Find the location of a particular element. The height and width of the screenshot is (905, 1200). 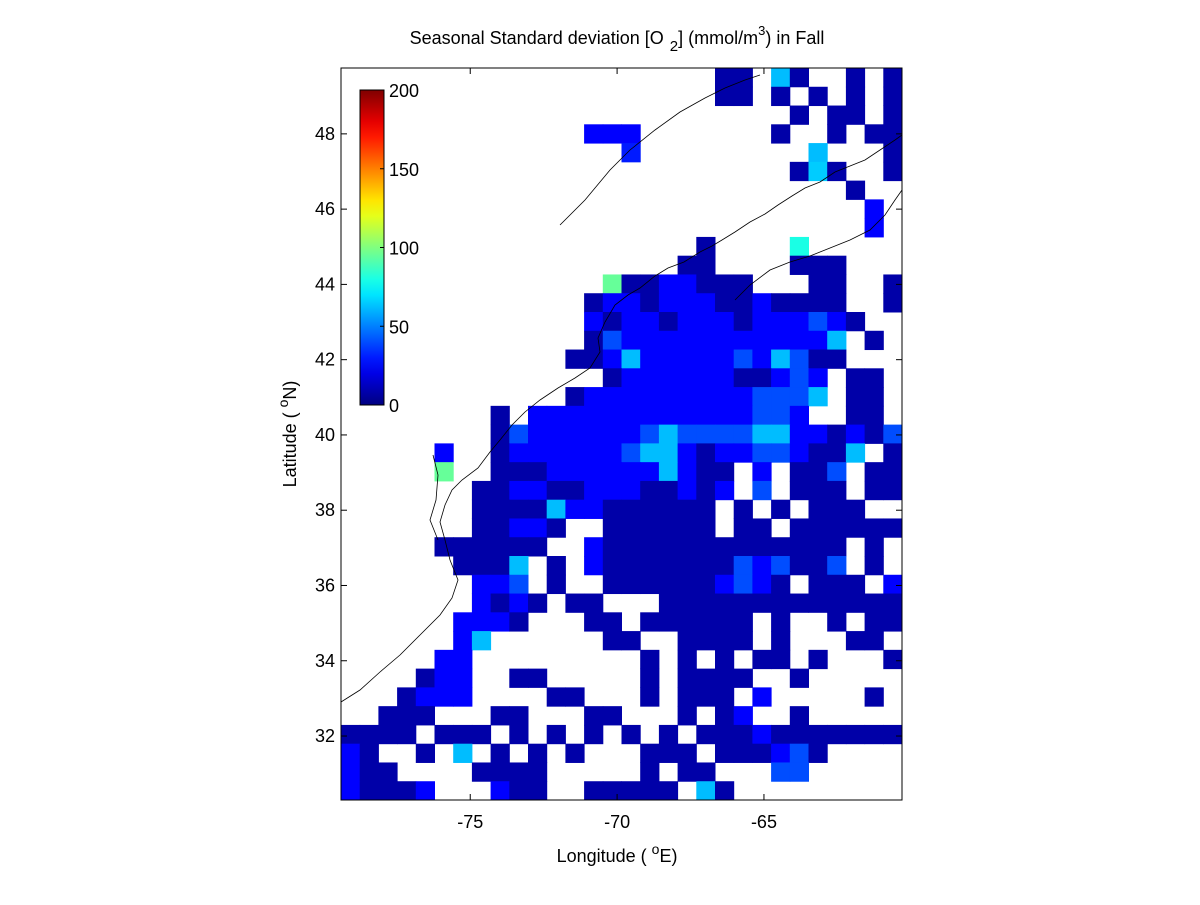

colorbar-tick-label: 100 is located at coordinates (404, 249).